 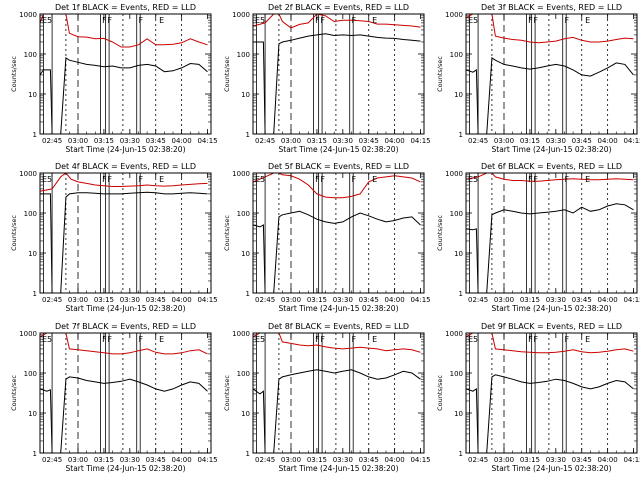 What do you see at coordinates (338, 7) in the screenshot?
I see `panel-title: Det 2f BLACK = Events, RED = LLD` at bounding box center [338, 7].